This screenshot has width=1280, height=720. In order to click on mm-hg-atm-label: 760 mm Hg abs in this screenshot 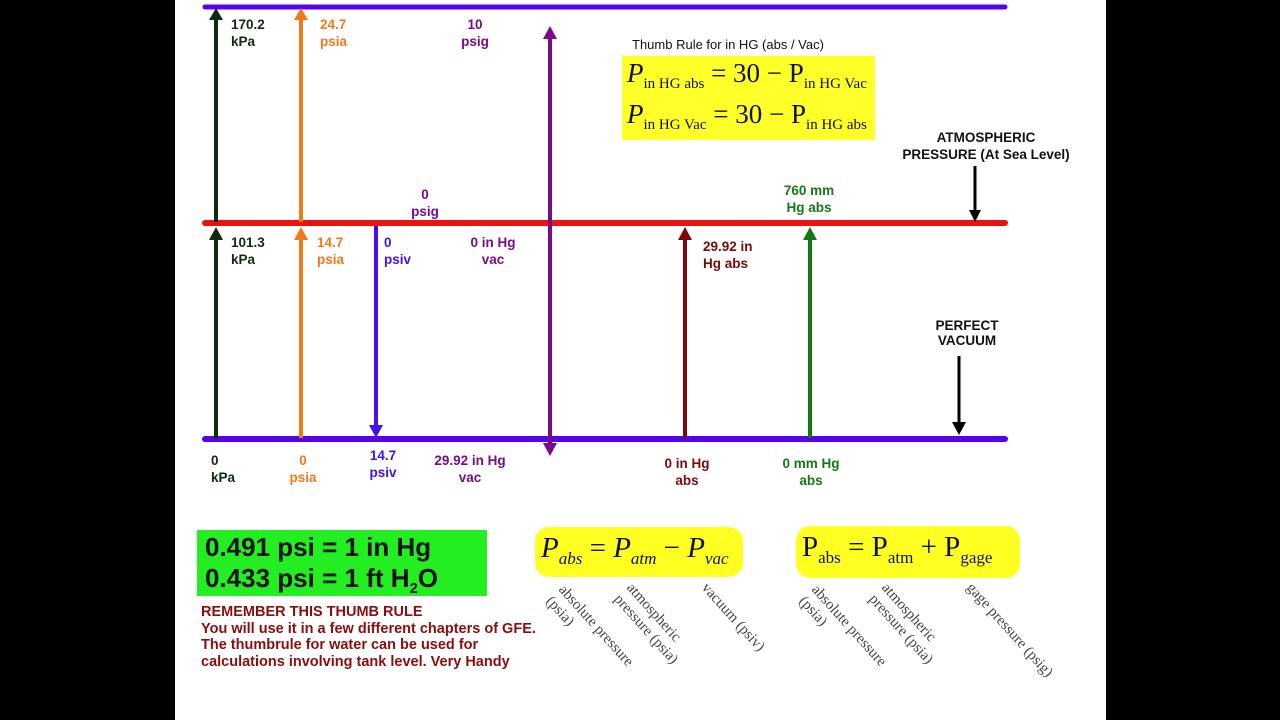, I will do `click(809, 199)`.